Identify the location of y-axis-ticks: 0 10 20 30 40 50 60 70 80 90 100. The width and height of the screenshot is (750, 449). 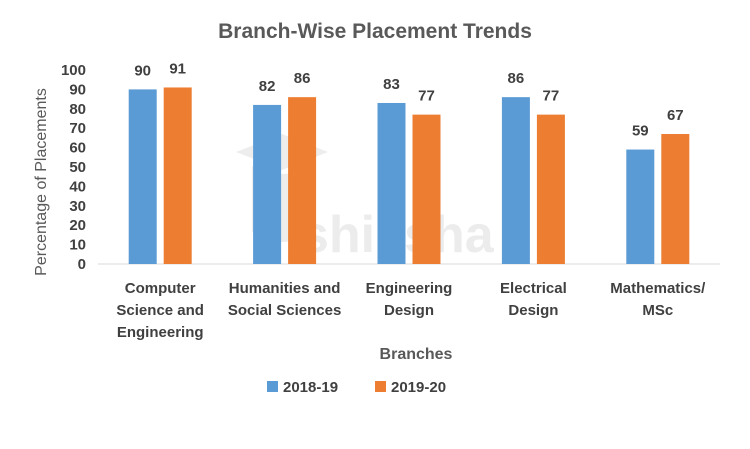
(73, 167).